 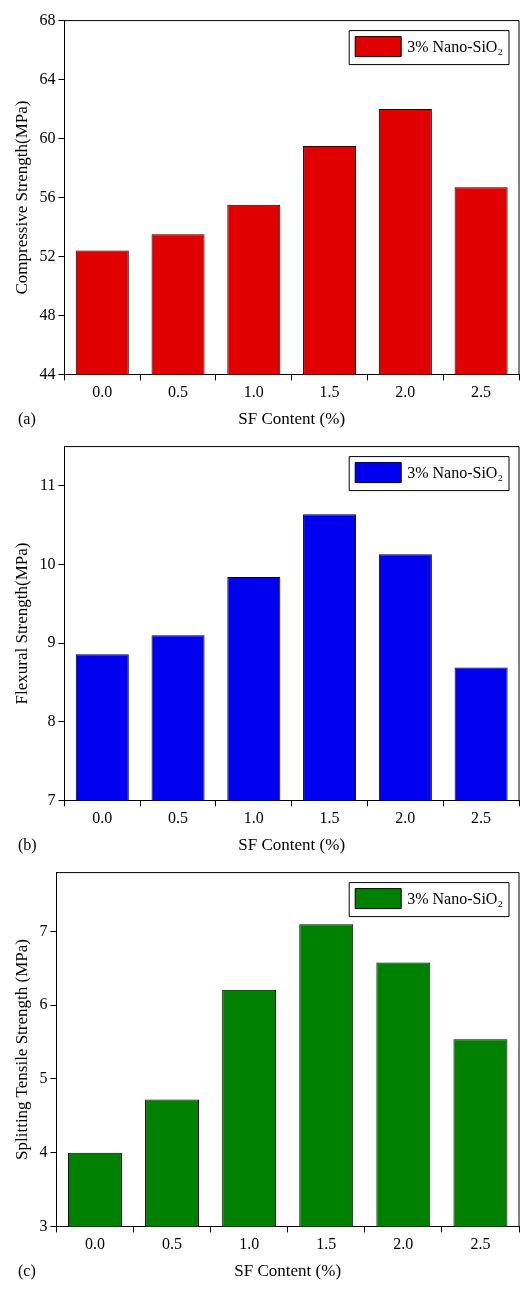 What do you see at coordinates (27, 845) in the screenshot?
I see `text: (b)` at bounding box center [27, 845].